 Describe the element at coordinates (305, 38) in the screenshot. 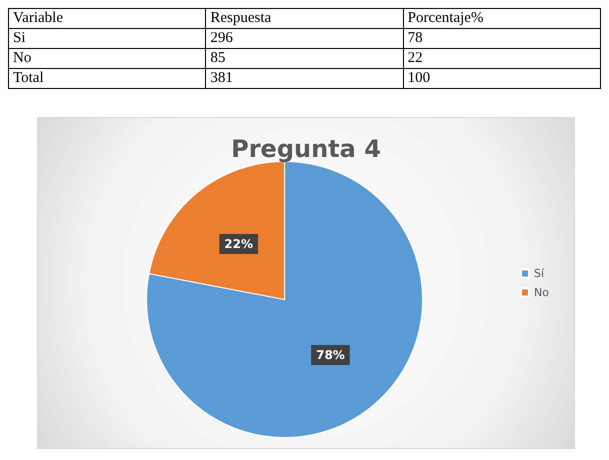

I see `data-label: 296` at that location.